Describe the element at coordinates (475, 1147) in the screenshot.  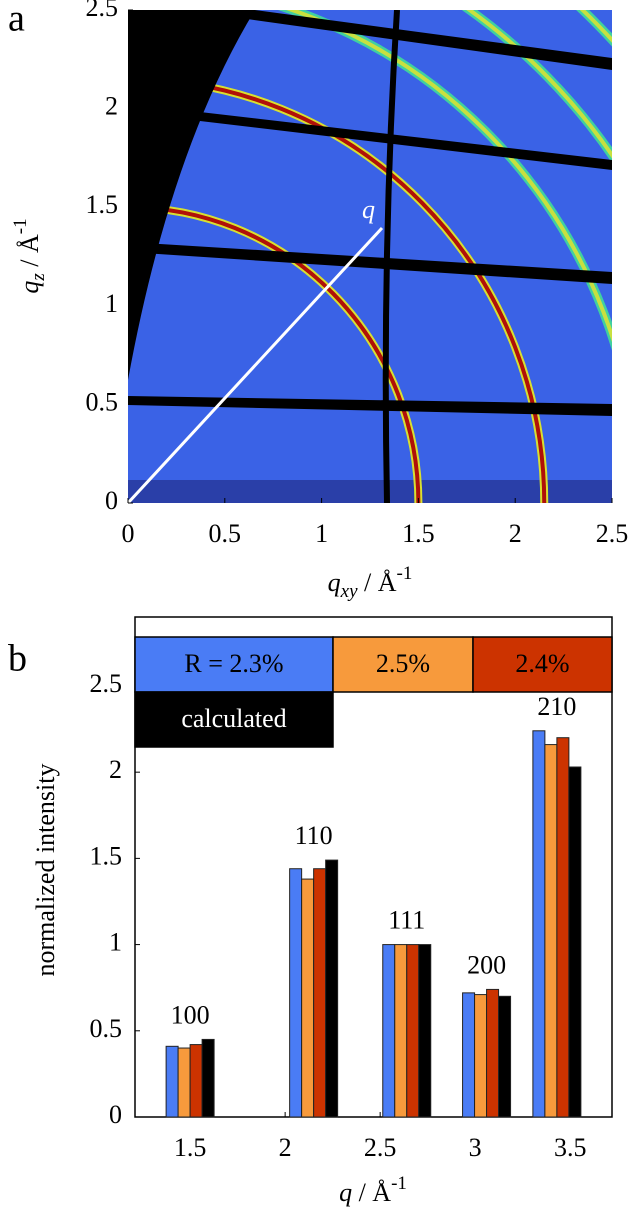
I see `x-tick-label: 3` at that location.